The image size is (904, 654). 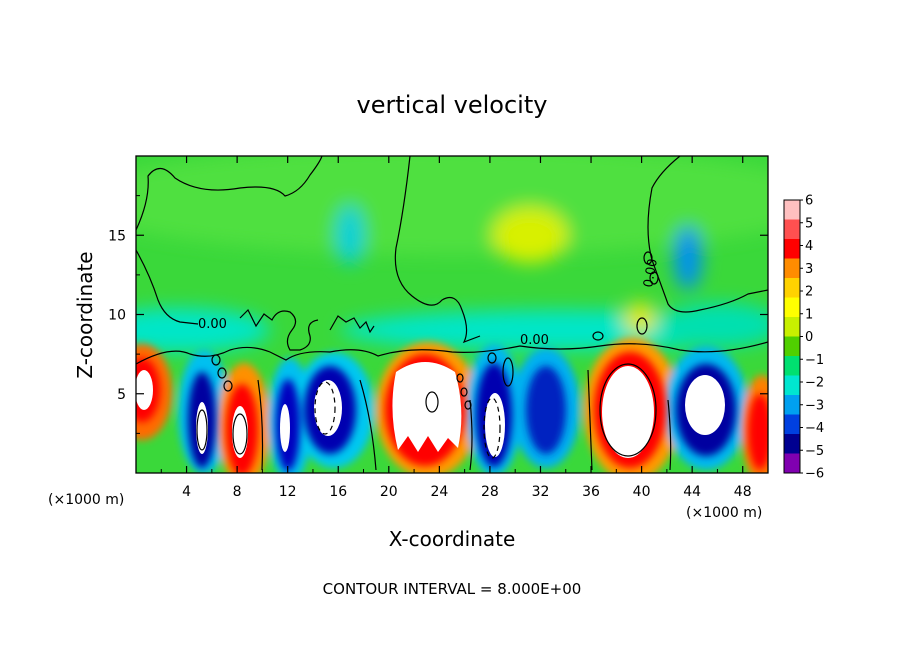 What do you see at coordinates (117, 236) in the screenshot?
I see `y-tick-label: 15` at bounding box center [117, 236].